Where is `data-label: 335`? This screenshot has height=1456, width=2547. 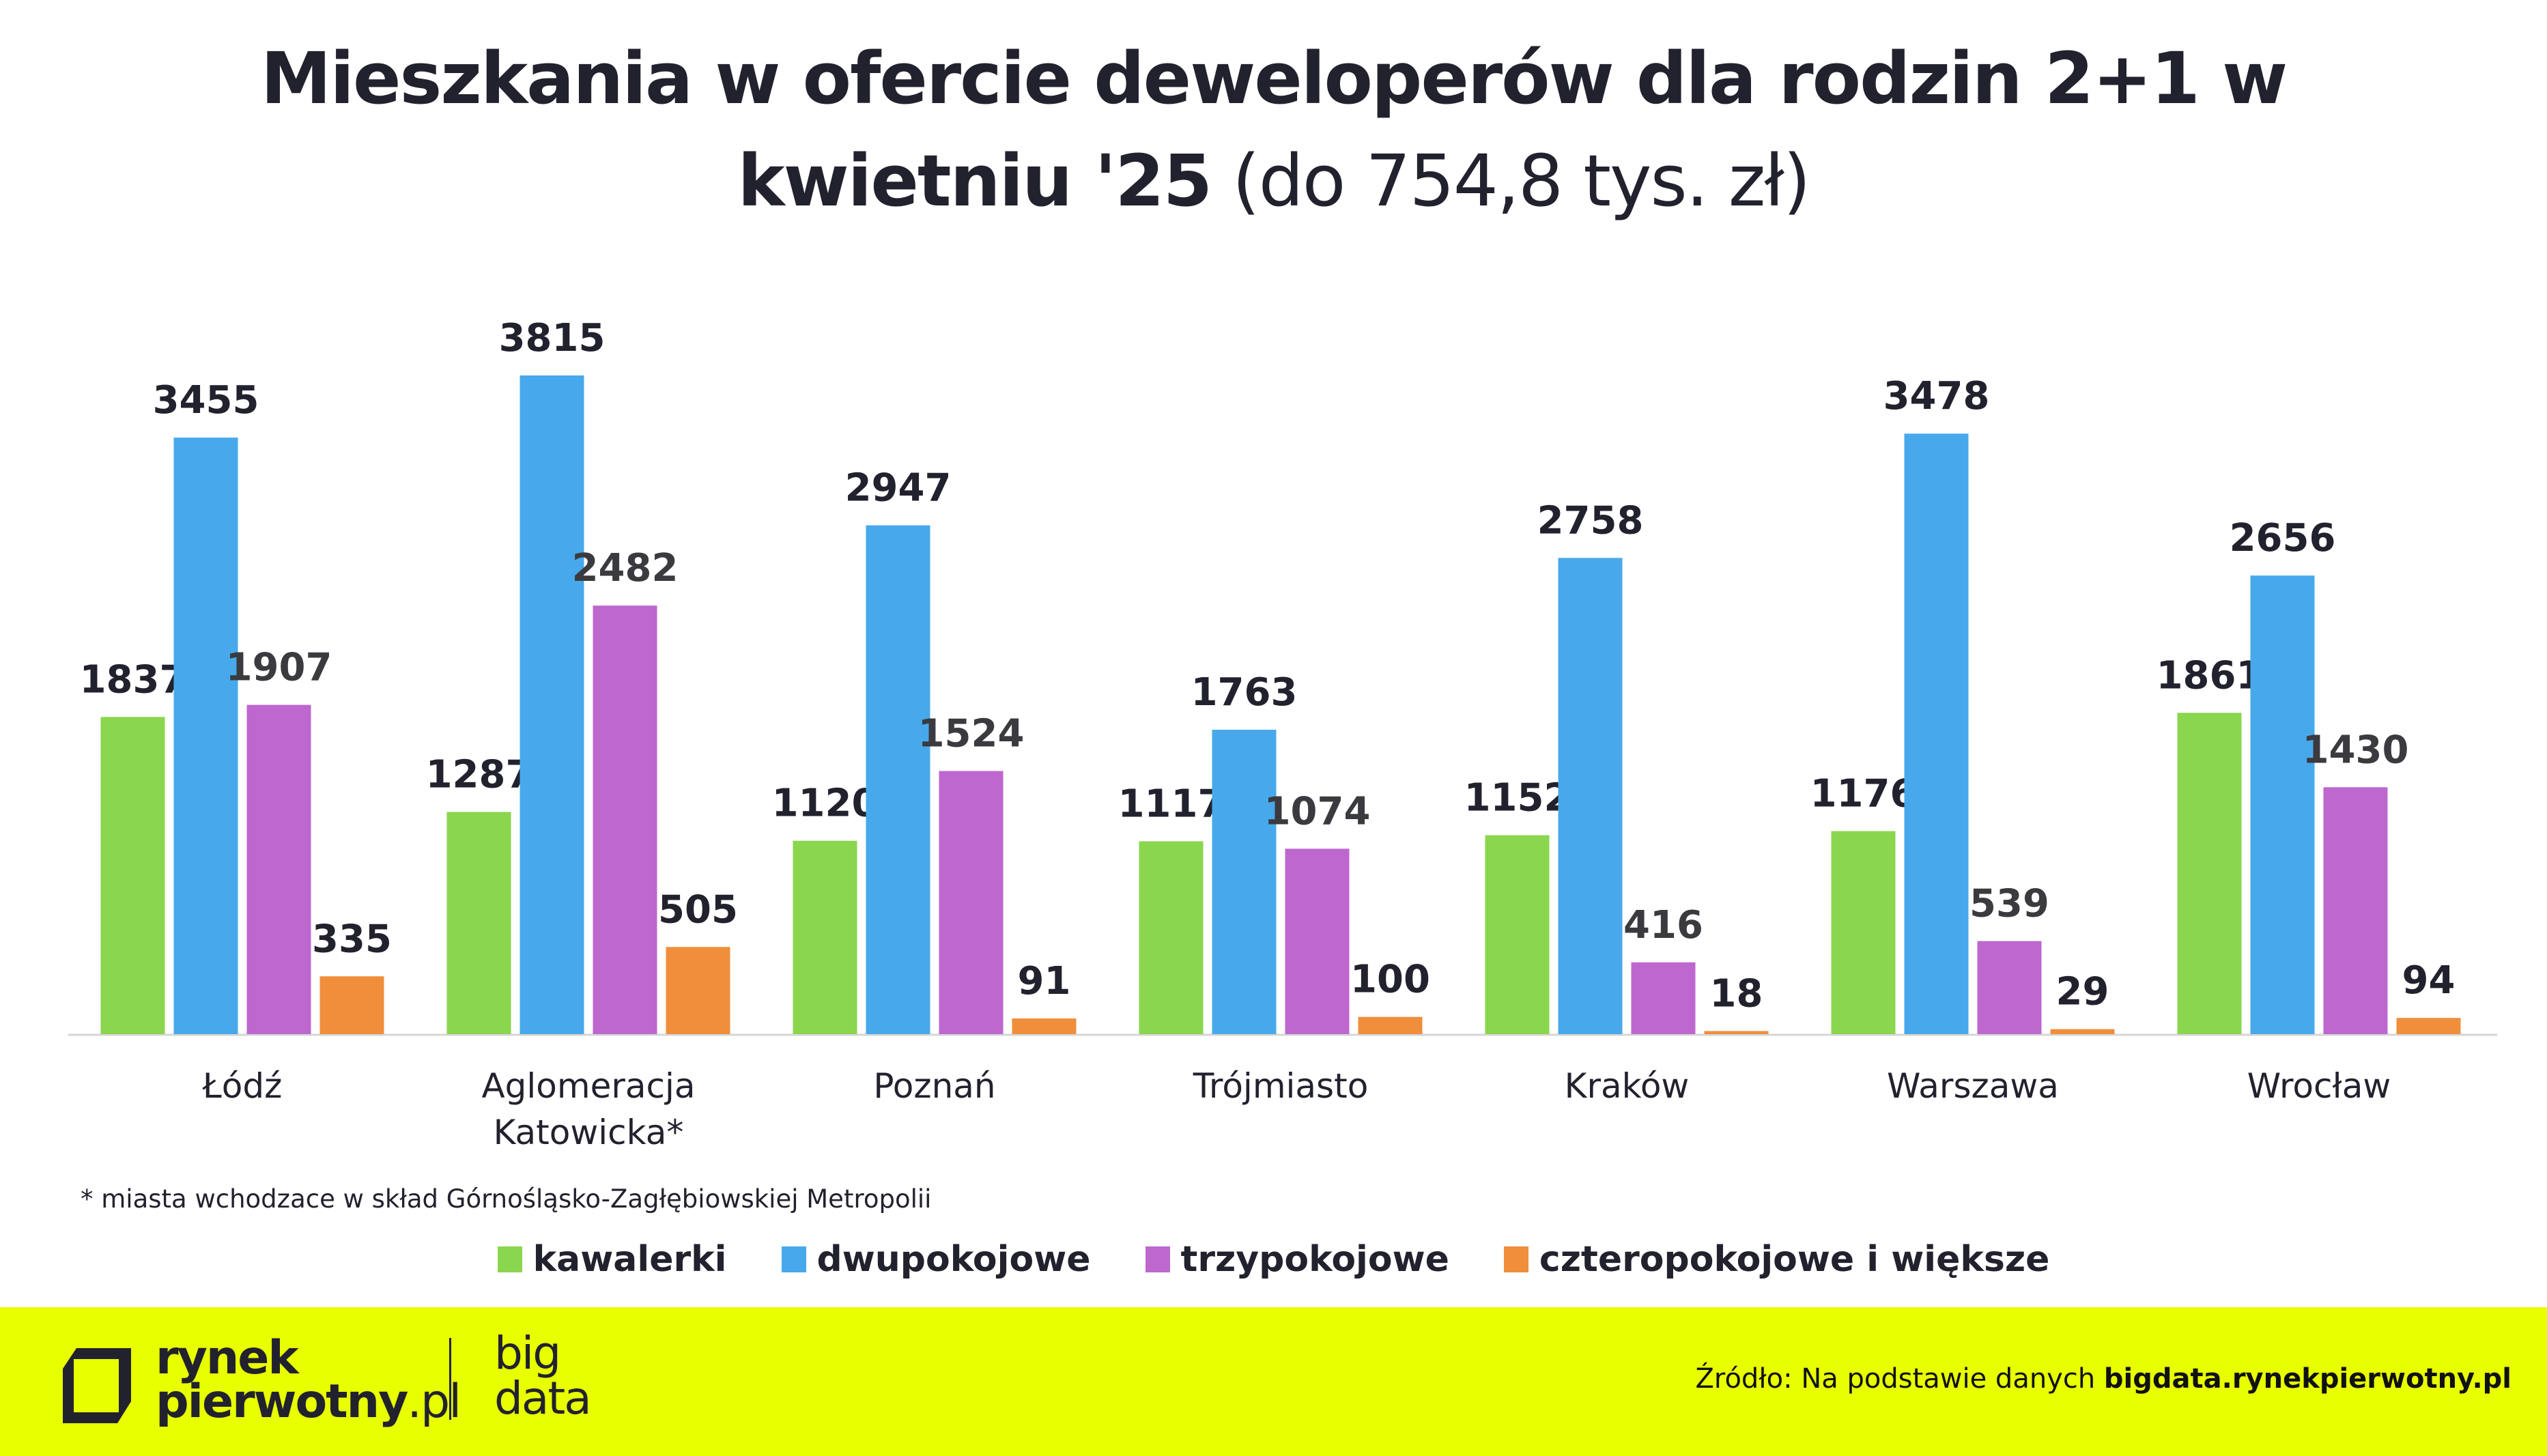
data-label: 335 is located at coordinates (352, 939).